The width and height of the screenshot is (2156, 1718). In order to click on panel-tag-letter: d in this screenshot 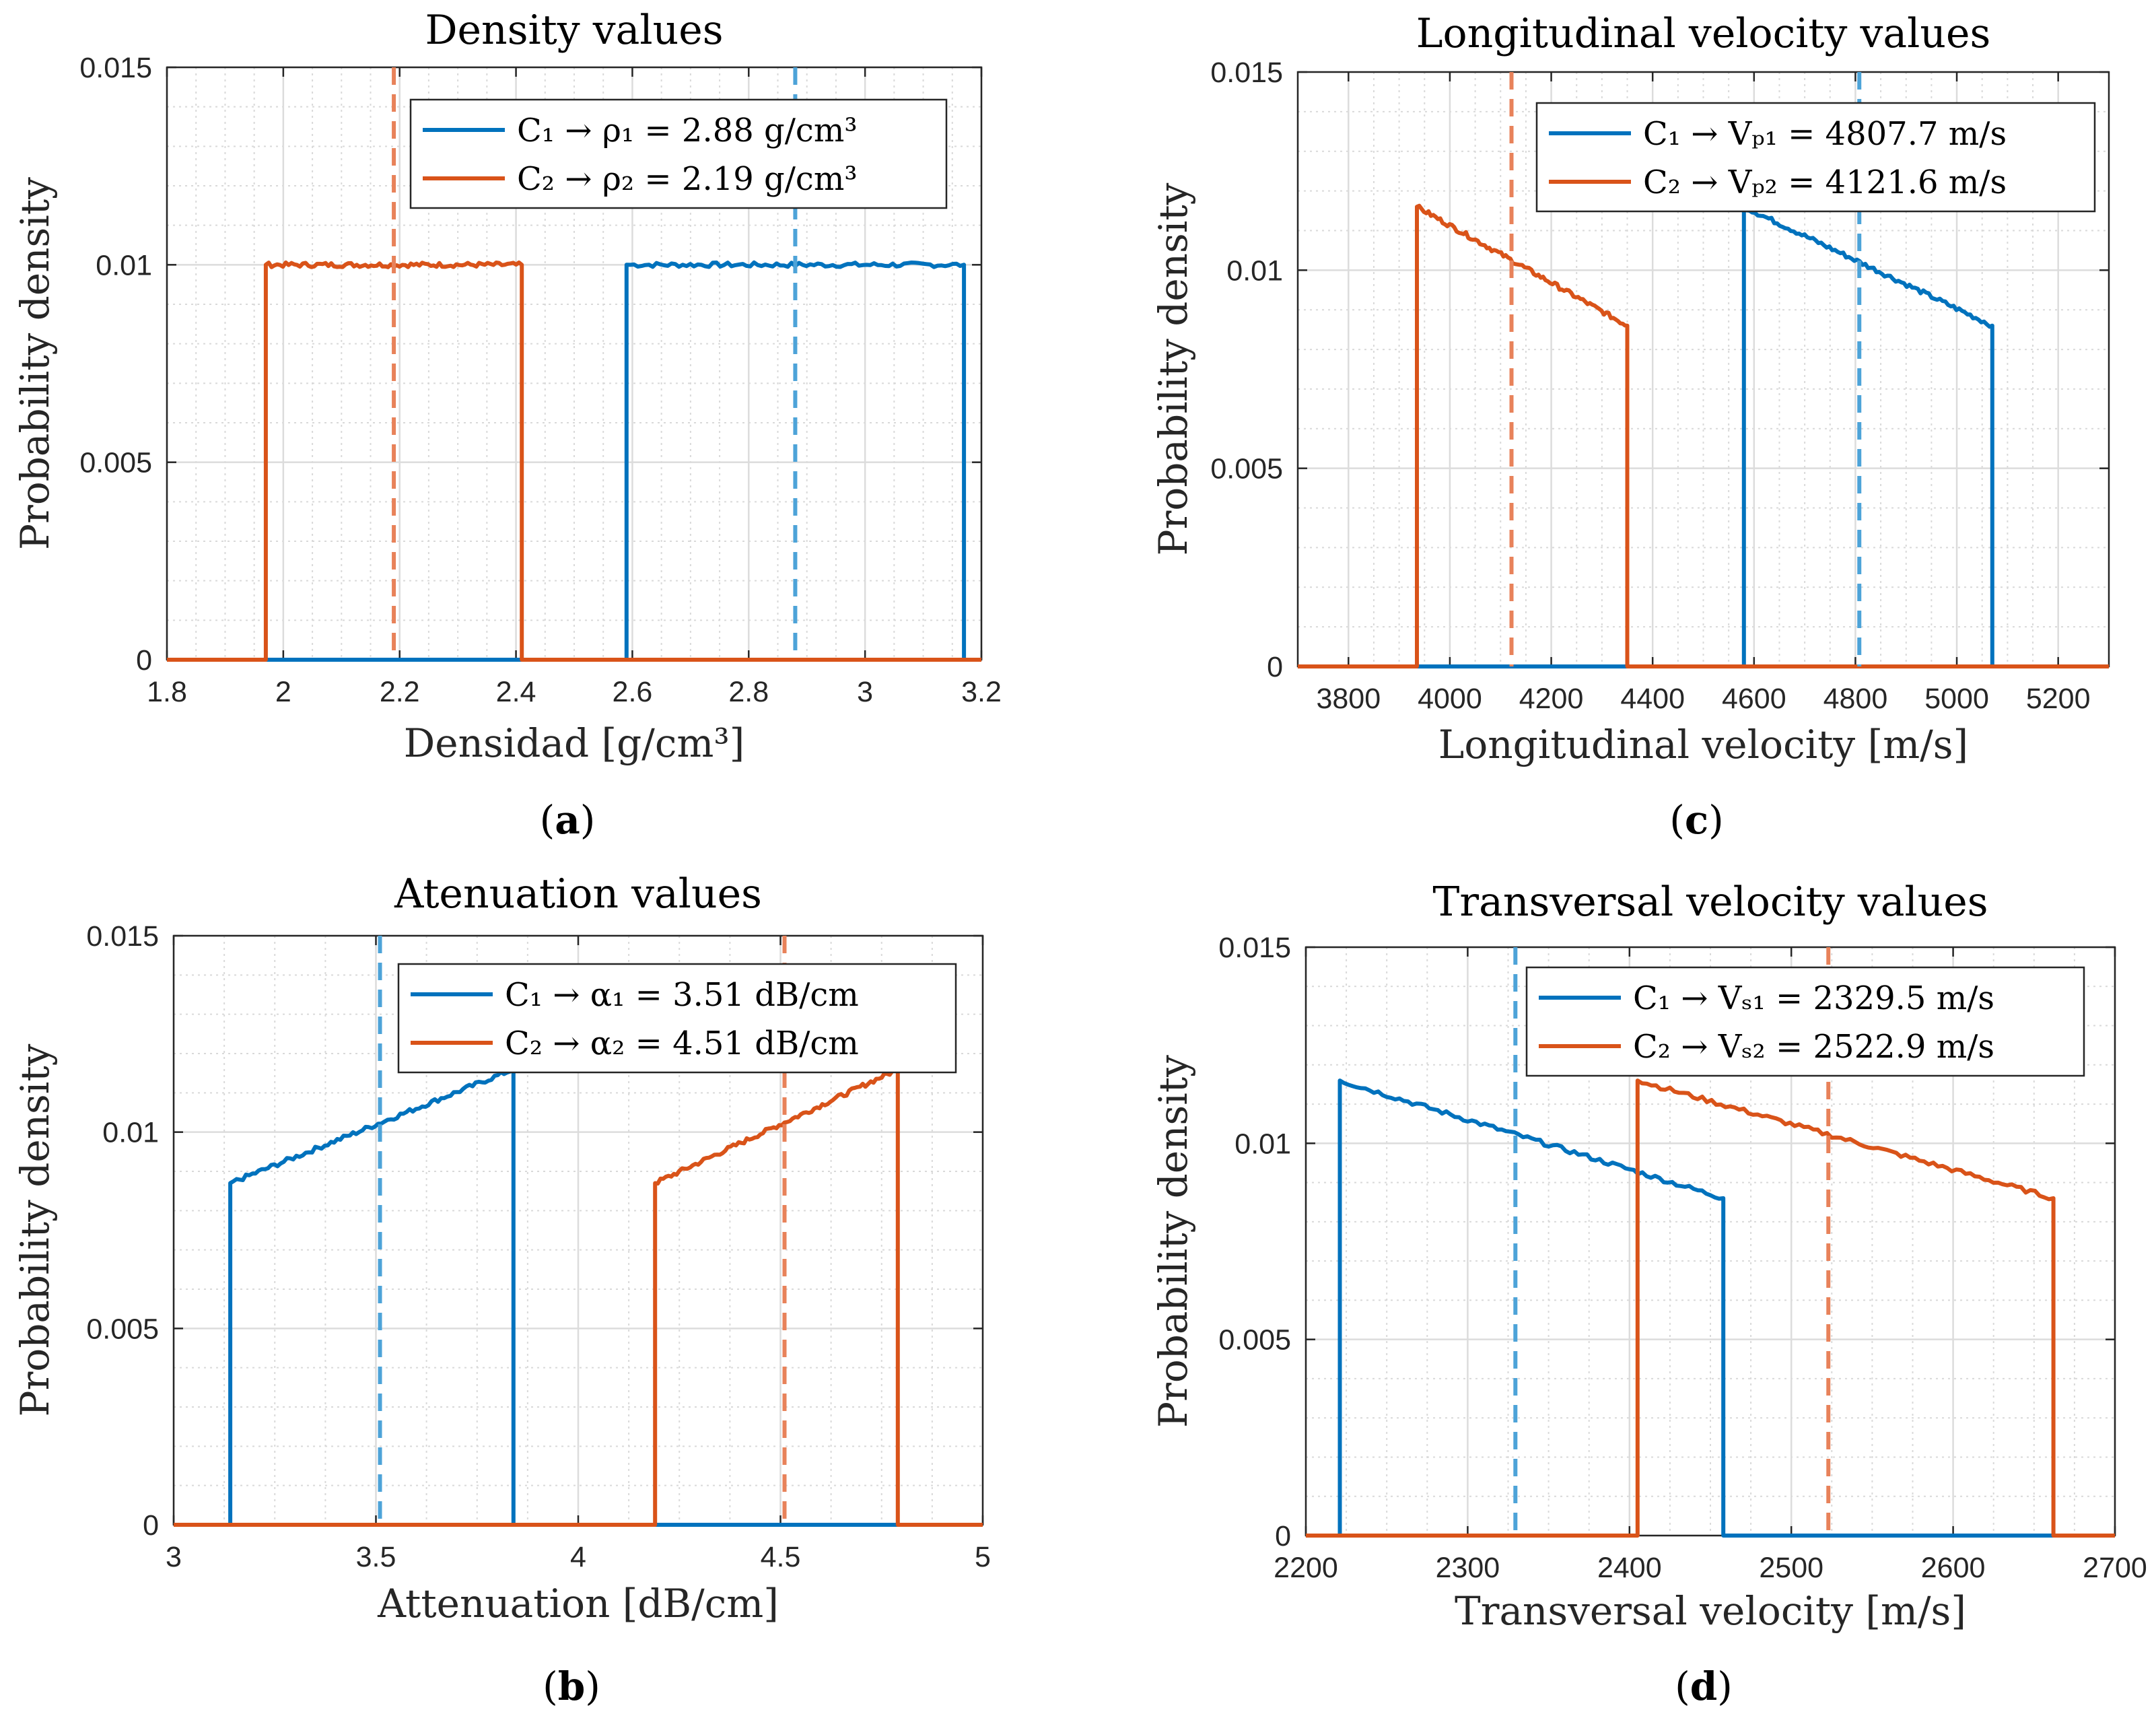, I will do `click(1704, 1686)`.